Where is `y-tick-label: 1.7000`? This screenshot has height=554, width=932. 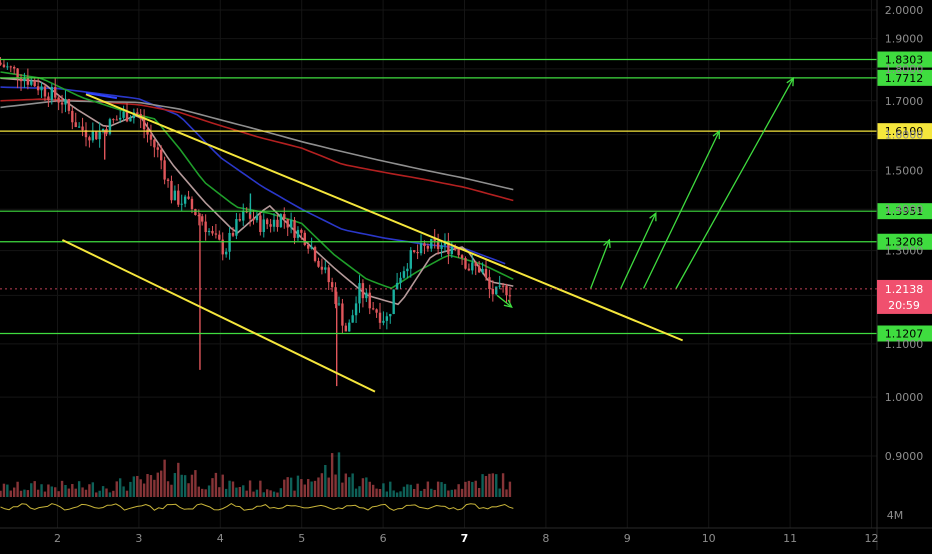
y-tick-label: 1.7000 is located at coordinates (904, 101).